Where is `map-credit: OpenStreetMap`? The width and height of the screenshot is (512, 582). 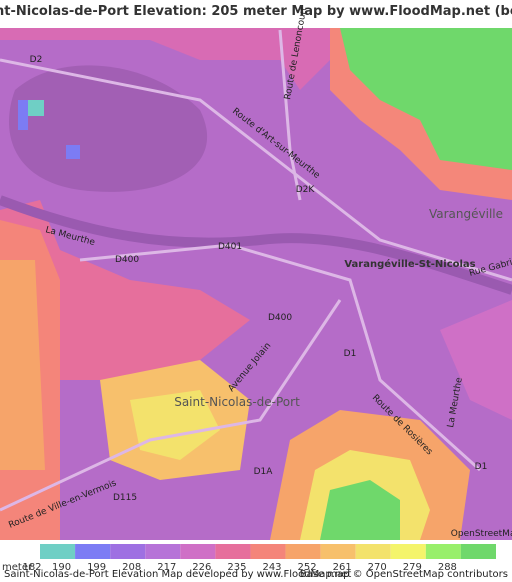 map-credit: OpenStreetMap is located at coordinates (481, 534).